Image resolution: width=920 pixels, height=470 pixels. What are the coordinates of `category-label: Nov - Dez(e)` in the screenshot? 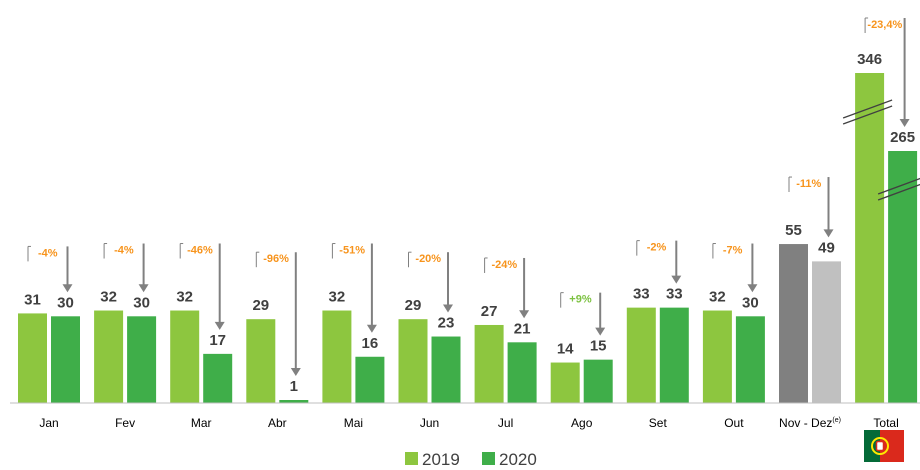 It's located at (810, 423).